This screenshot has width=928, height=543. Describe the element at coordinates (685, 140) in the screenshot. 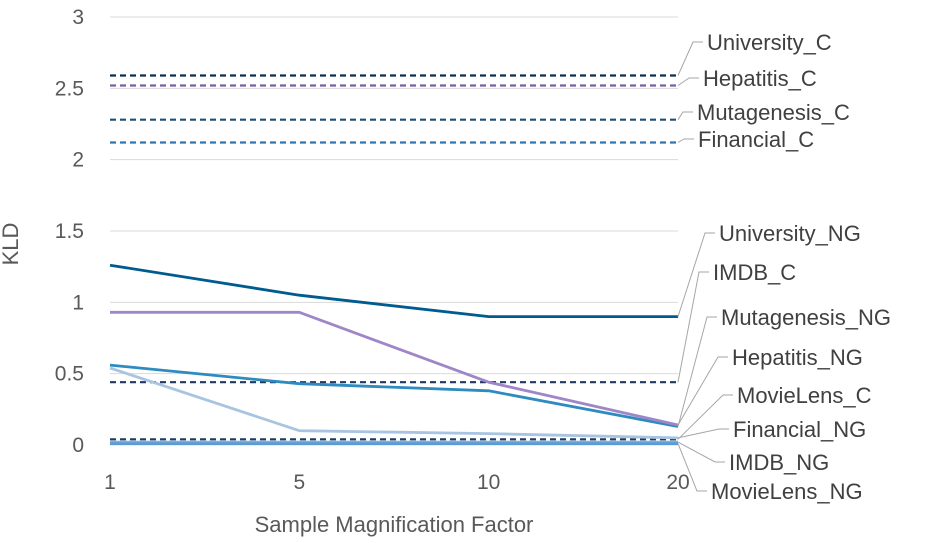

I see `leader-line-financial-c` at that location.